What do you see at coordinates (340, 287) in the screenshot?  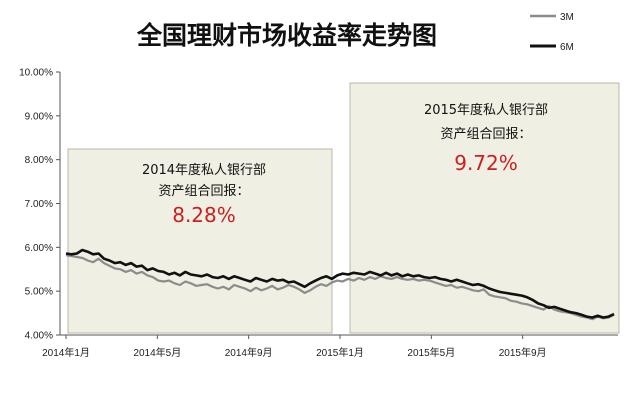 I see `series-line-3m` at bounding box center [340, 287].